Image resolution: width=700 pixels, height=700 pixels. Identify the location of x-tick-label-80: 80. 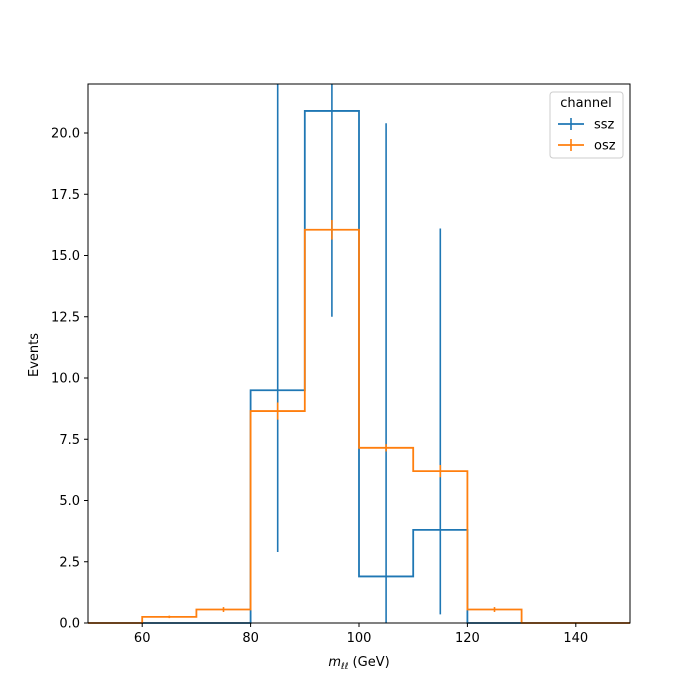
(250, 638).